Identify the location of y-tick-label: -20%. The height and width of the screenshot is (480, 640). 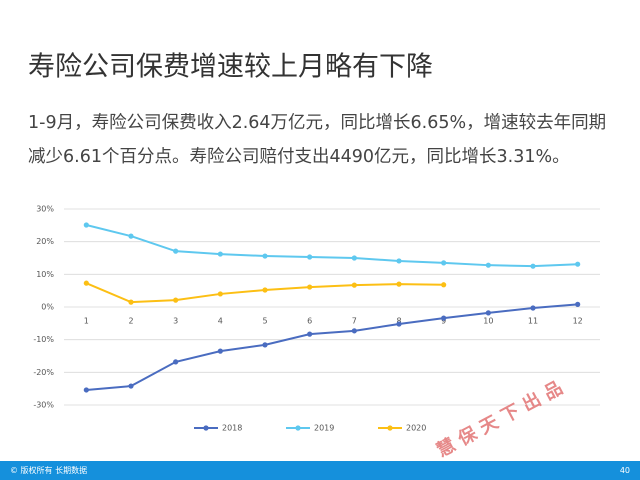
(43, 372).